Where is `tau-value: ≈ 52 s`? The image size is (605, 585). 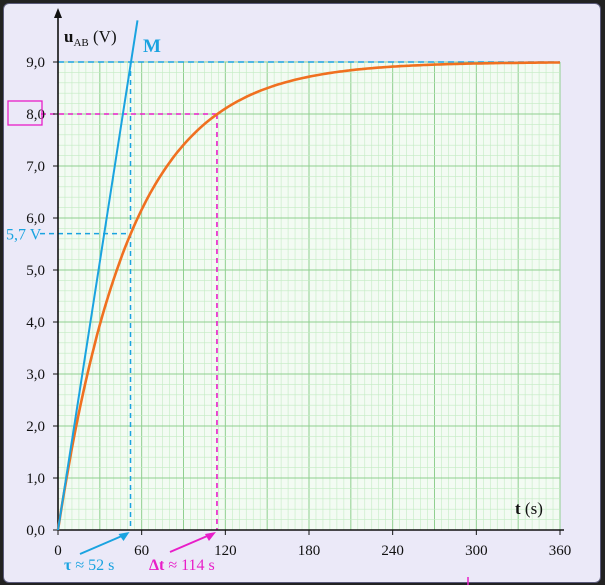 tau-value: ≈ 52 s is located at coordinates (92, 565).